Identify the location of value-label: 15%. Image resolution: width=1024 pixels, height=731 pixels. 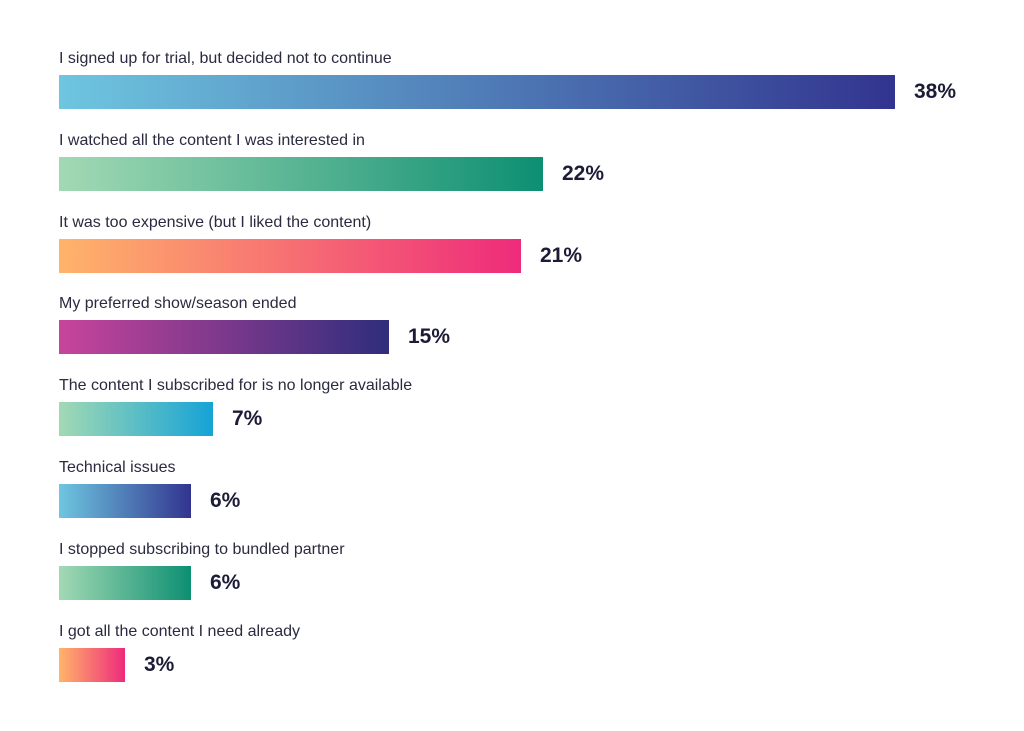
(429, 337).